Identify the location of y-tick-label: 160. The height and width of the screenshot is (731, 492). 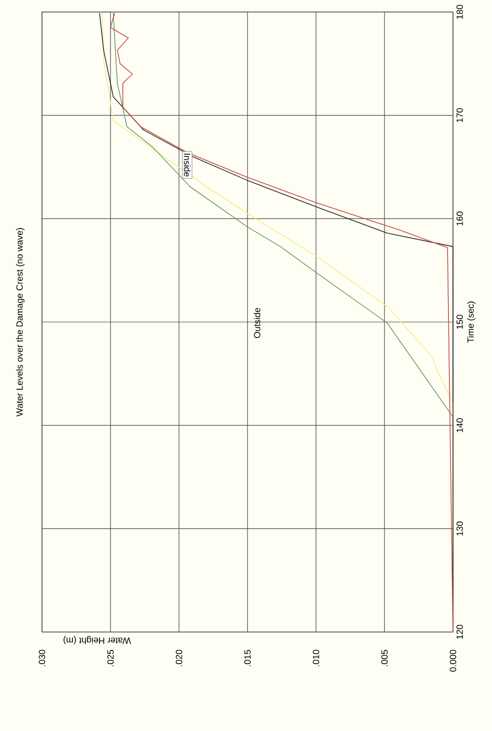
(459, 219).